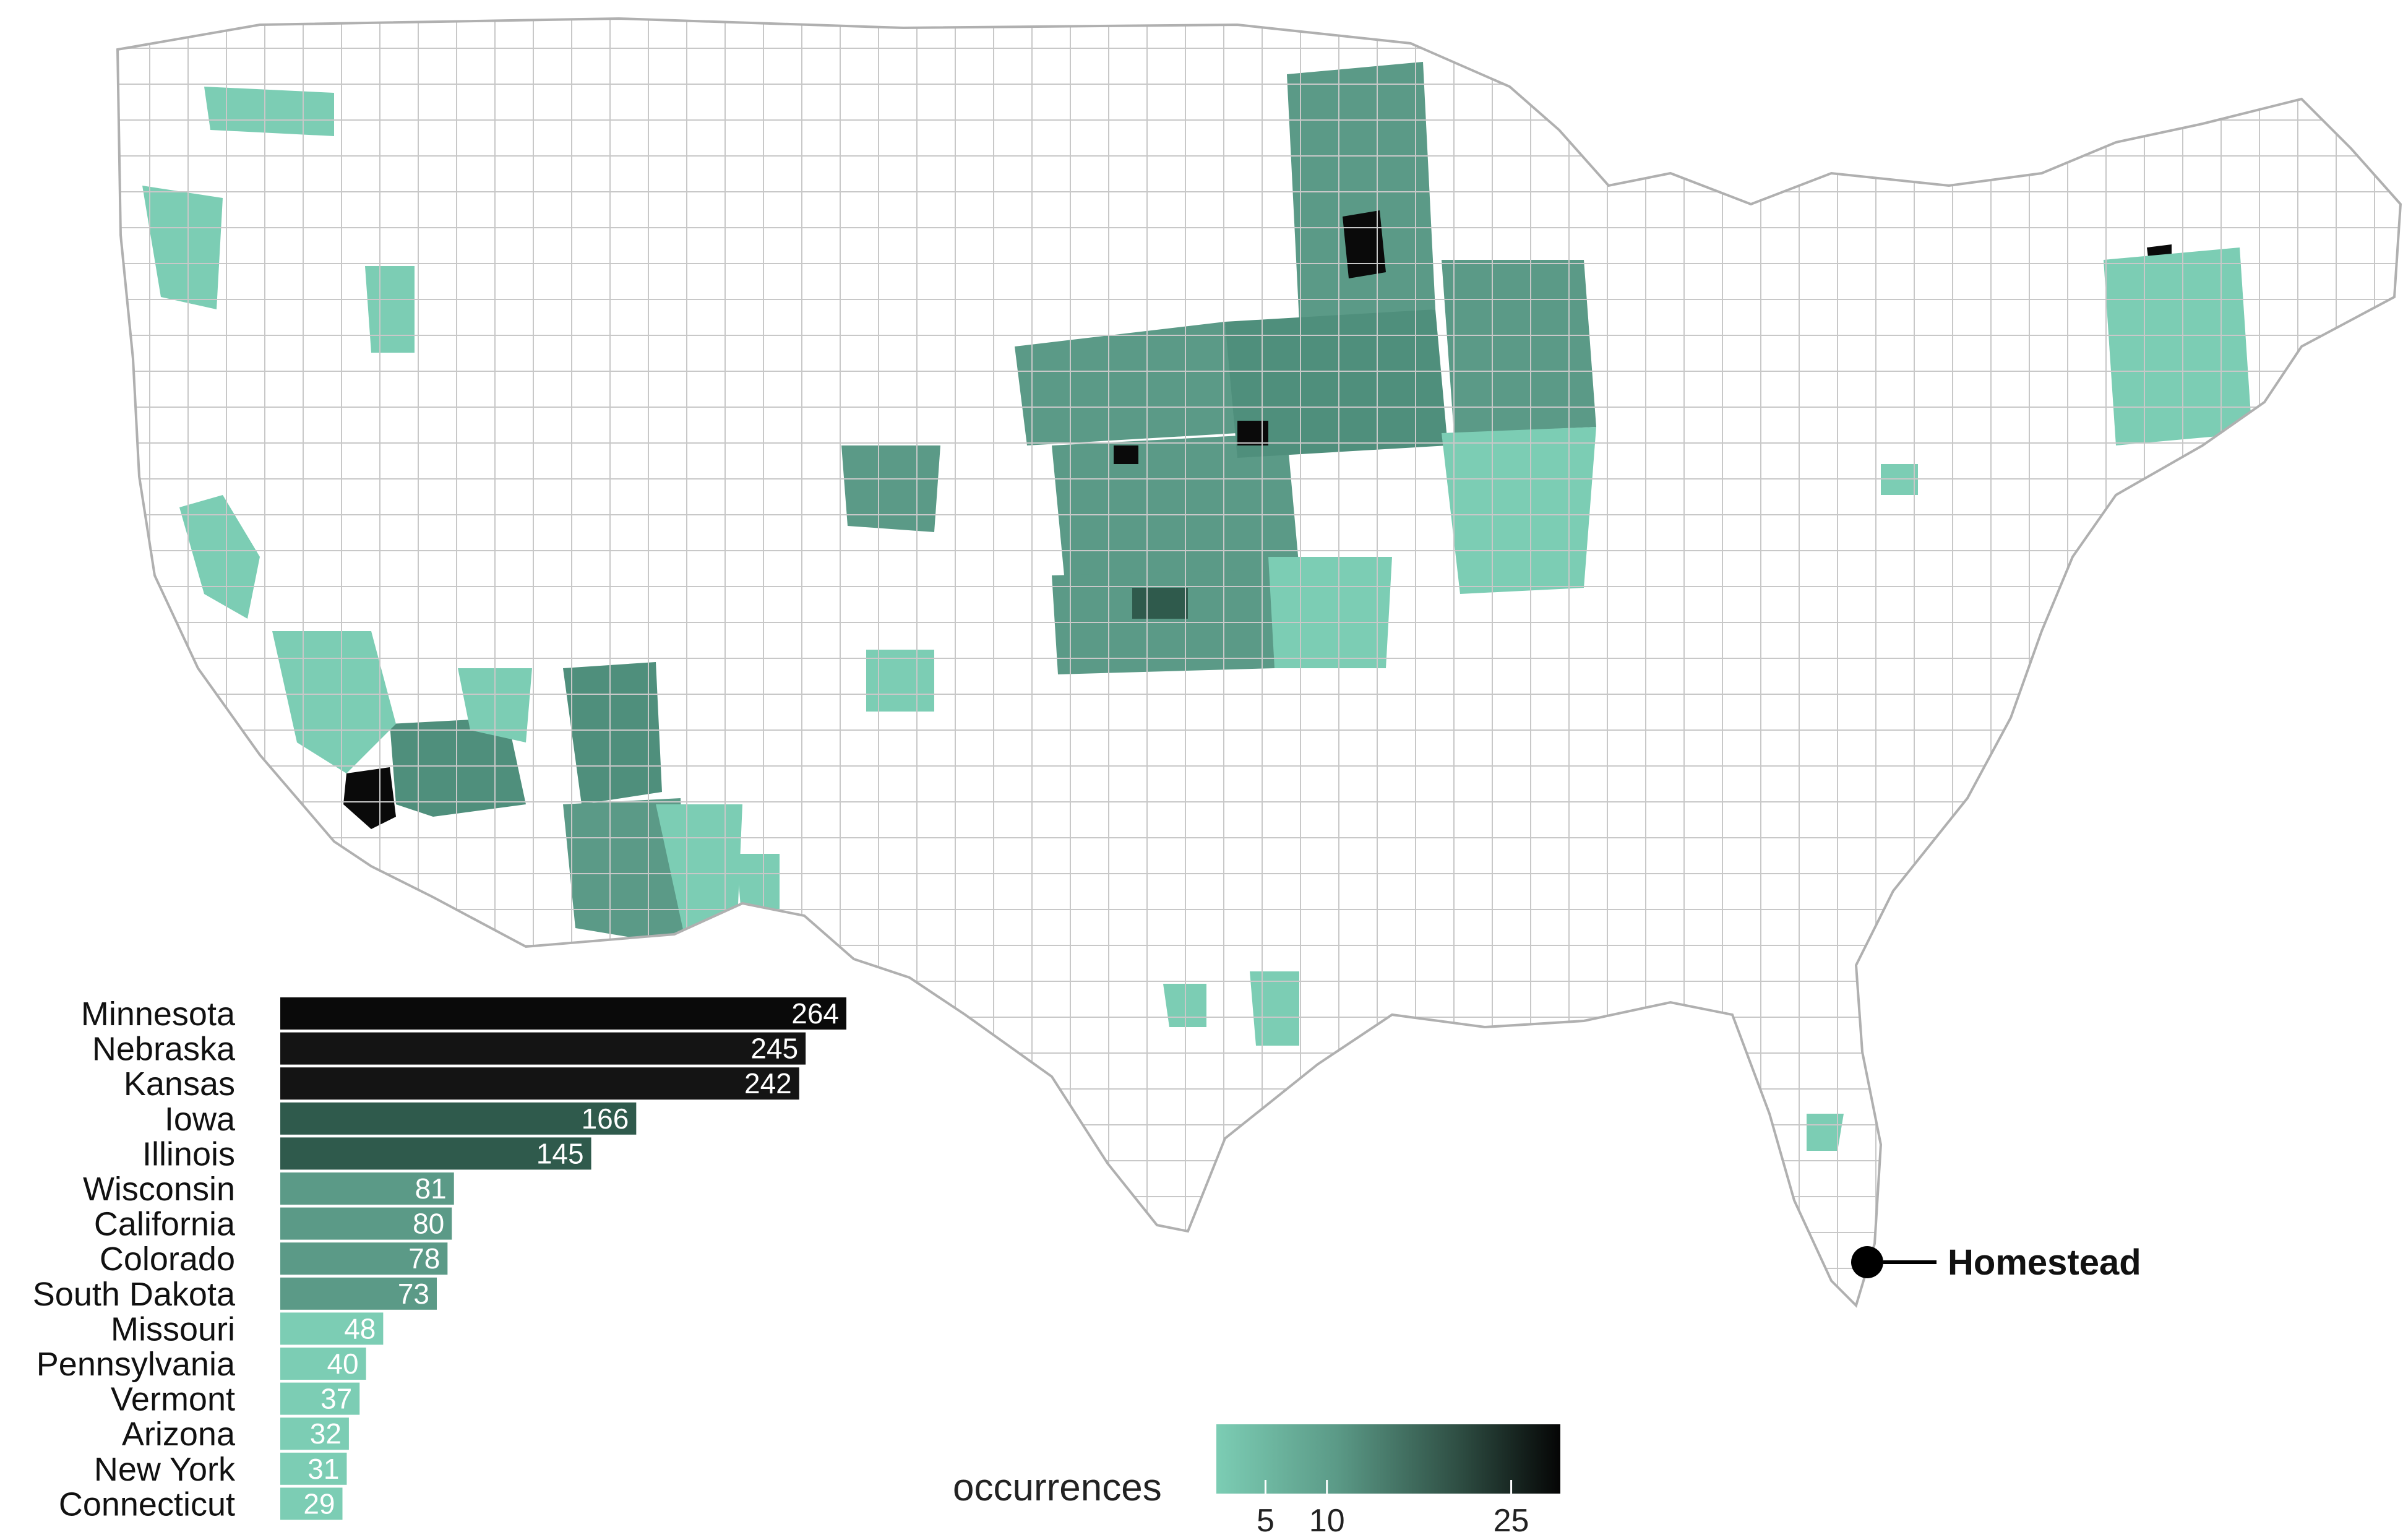 The width and height of the screenshot is (2403, 1540). Describe the element at coordinates (369, 798) in the screenshot. I see `county-region-la` at that location.